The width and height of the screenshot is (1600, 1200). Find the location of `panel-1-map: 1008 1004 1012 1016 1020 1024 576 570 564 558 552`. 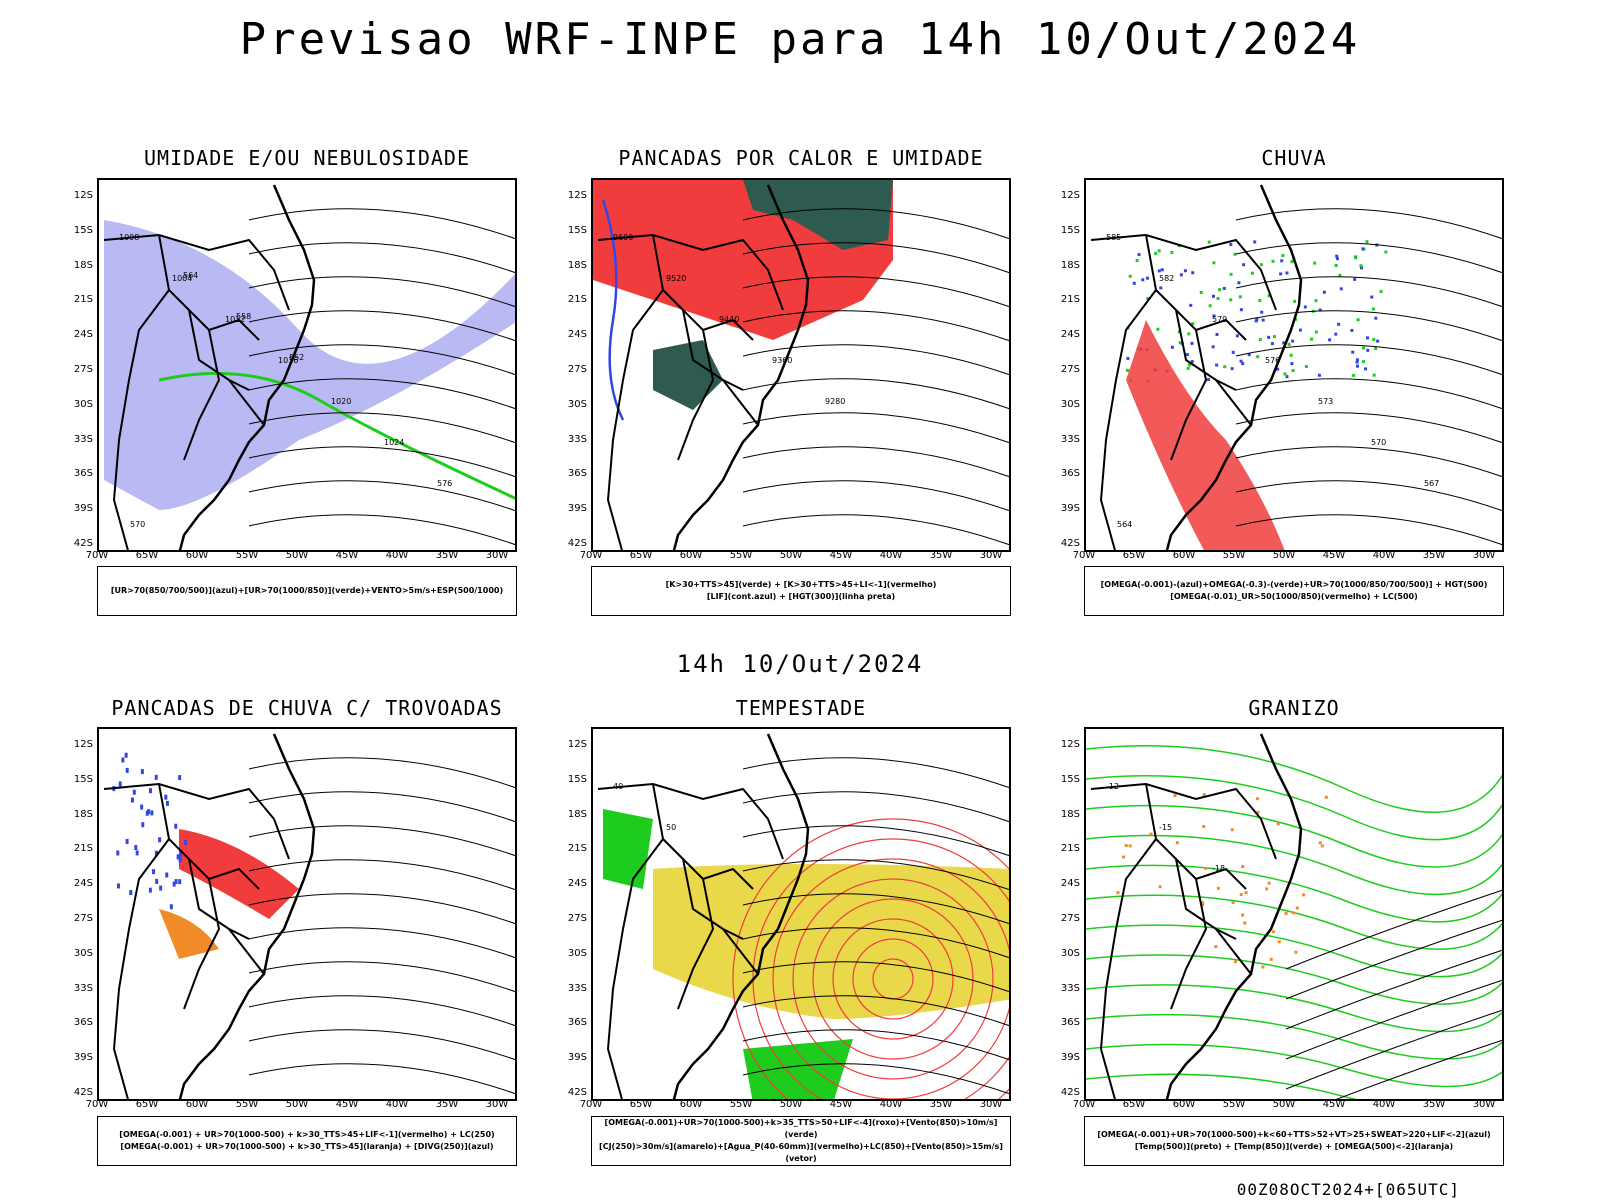

panel-1-map: 1008 1004 1012 1016 1020 1024 576 570 564 558 552 is located at coordinates (307, 365).